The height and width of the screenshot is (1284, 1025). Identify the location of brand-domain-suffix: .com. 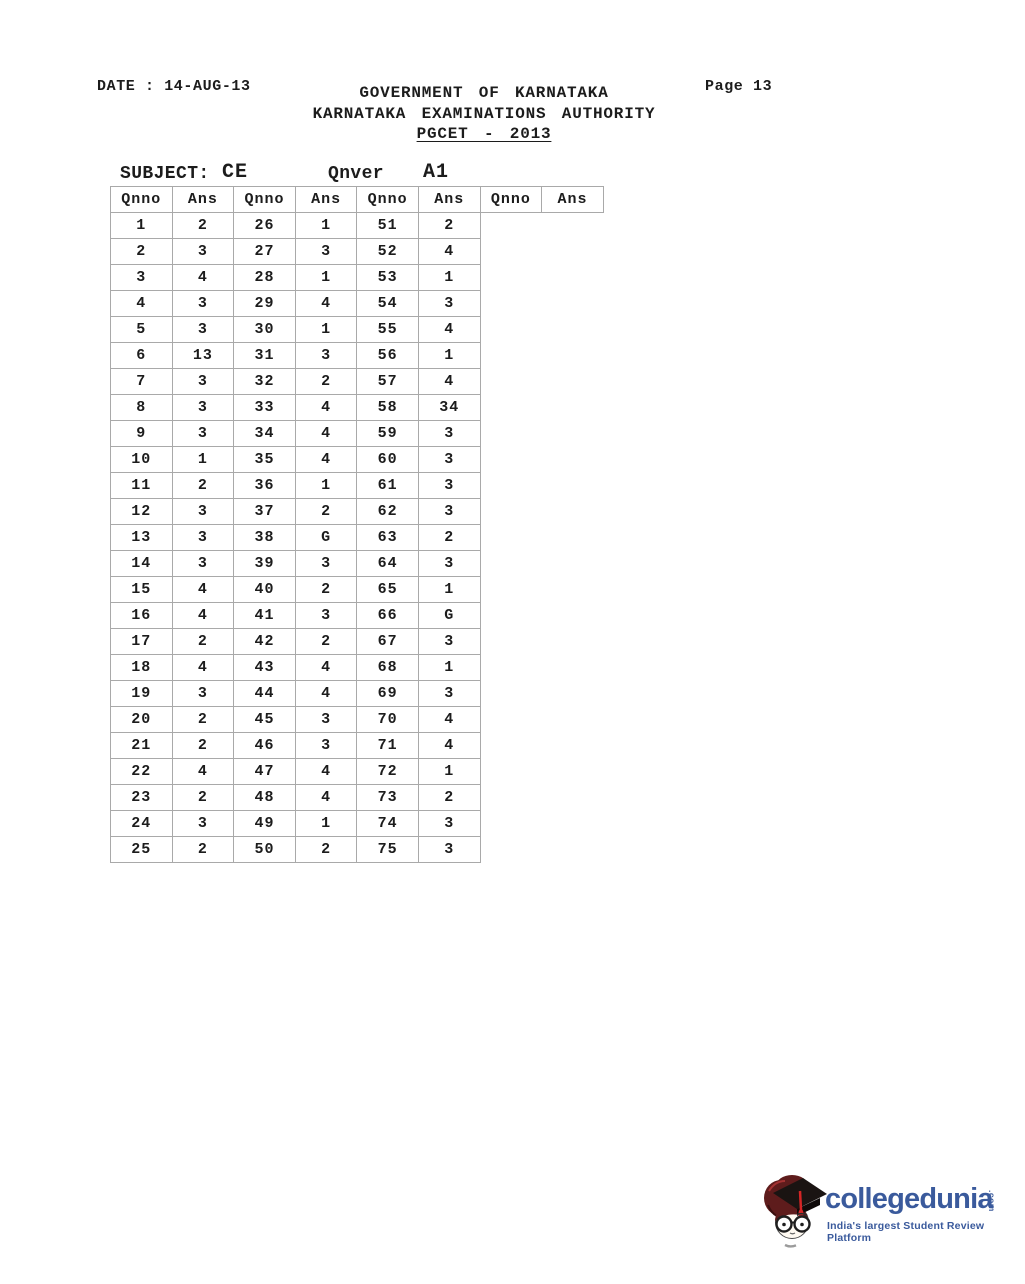
(992, 1201).